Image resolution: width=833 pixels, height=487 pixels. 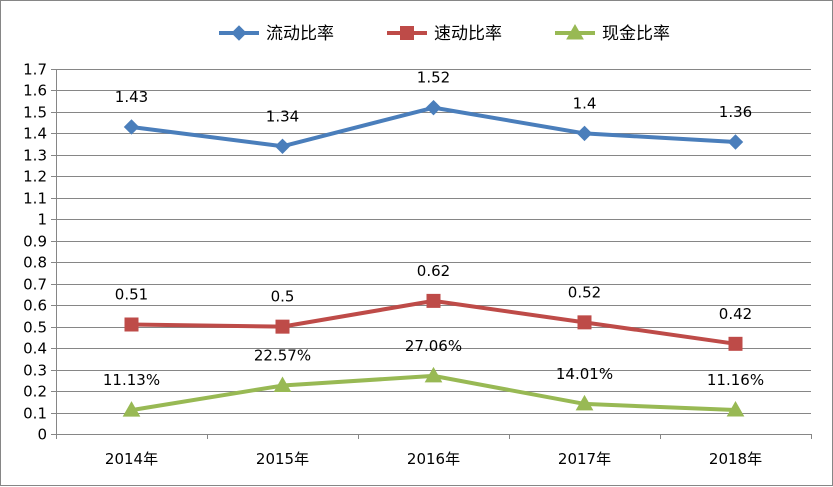 I want to click on y-tick-label: 0.4, so click(x=35, y=349).